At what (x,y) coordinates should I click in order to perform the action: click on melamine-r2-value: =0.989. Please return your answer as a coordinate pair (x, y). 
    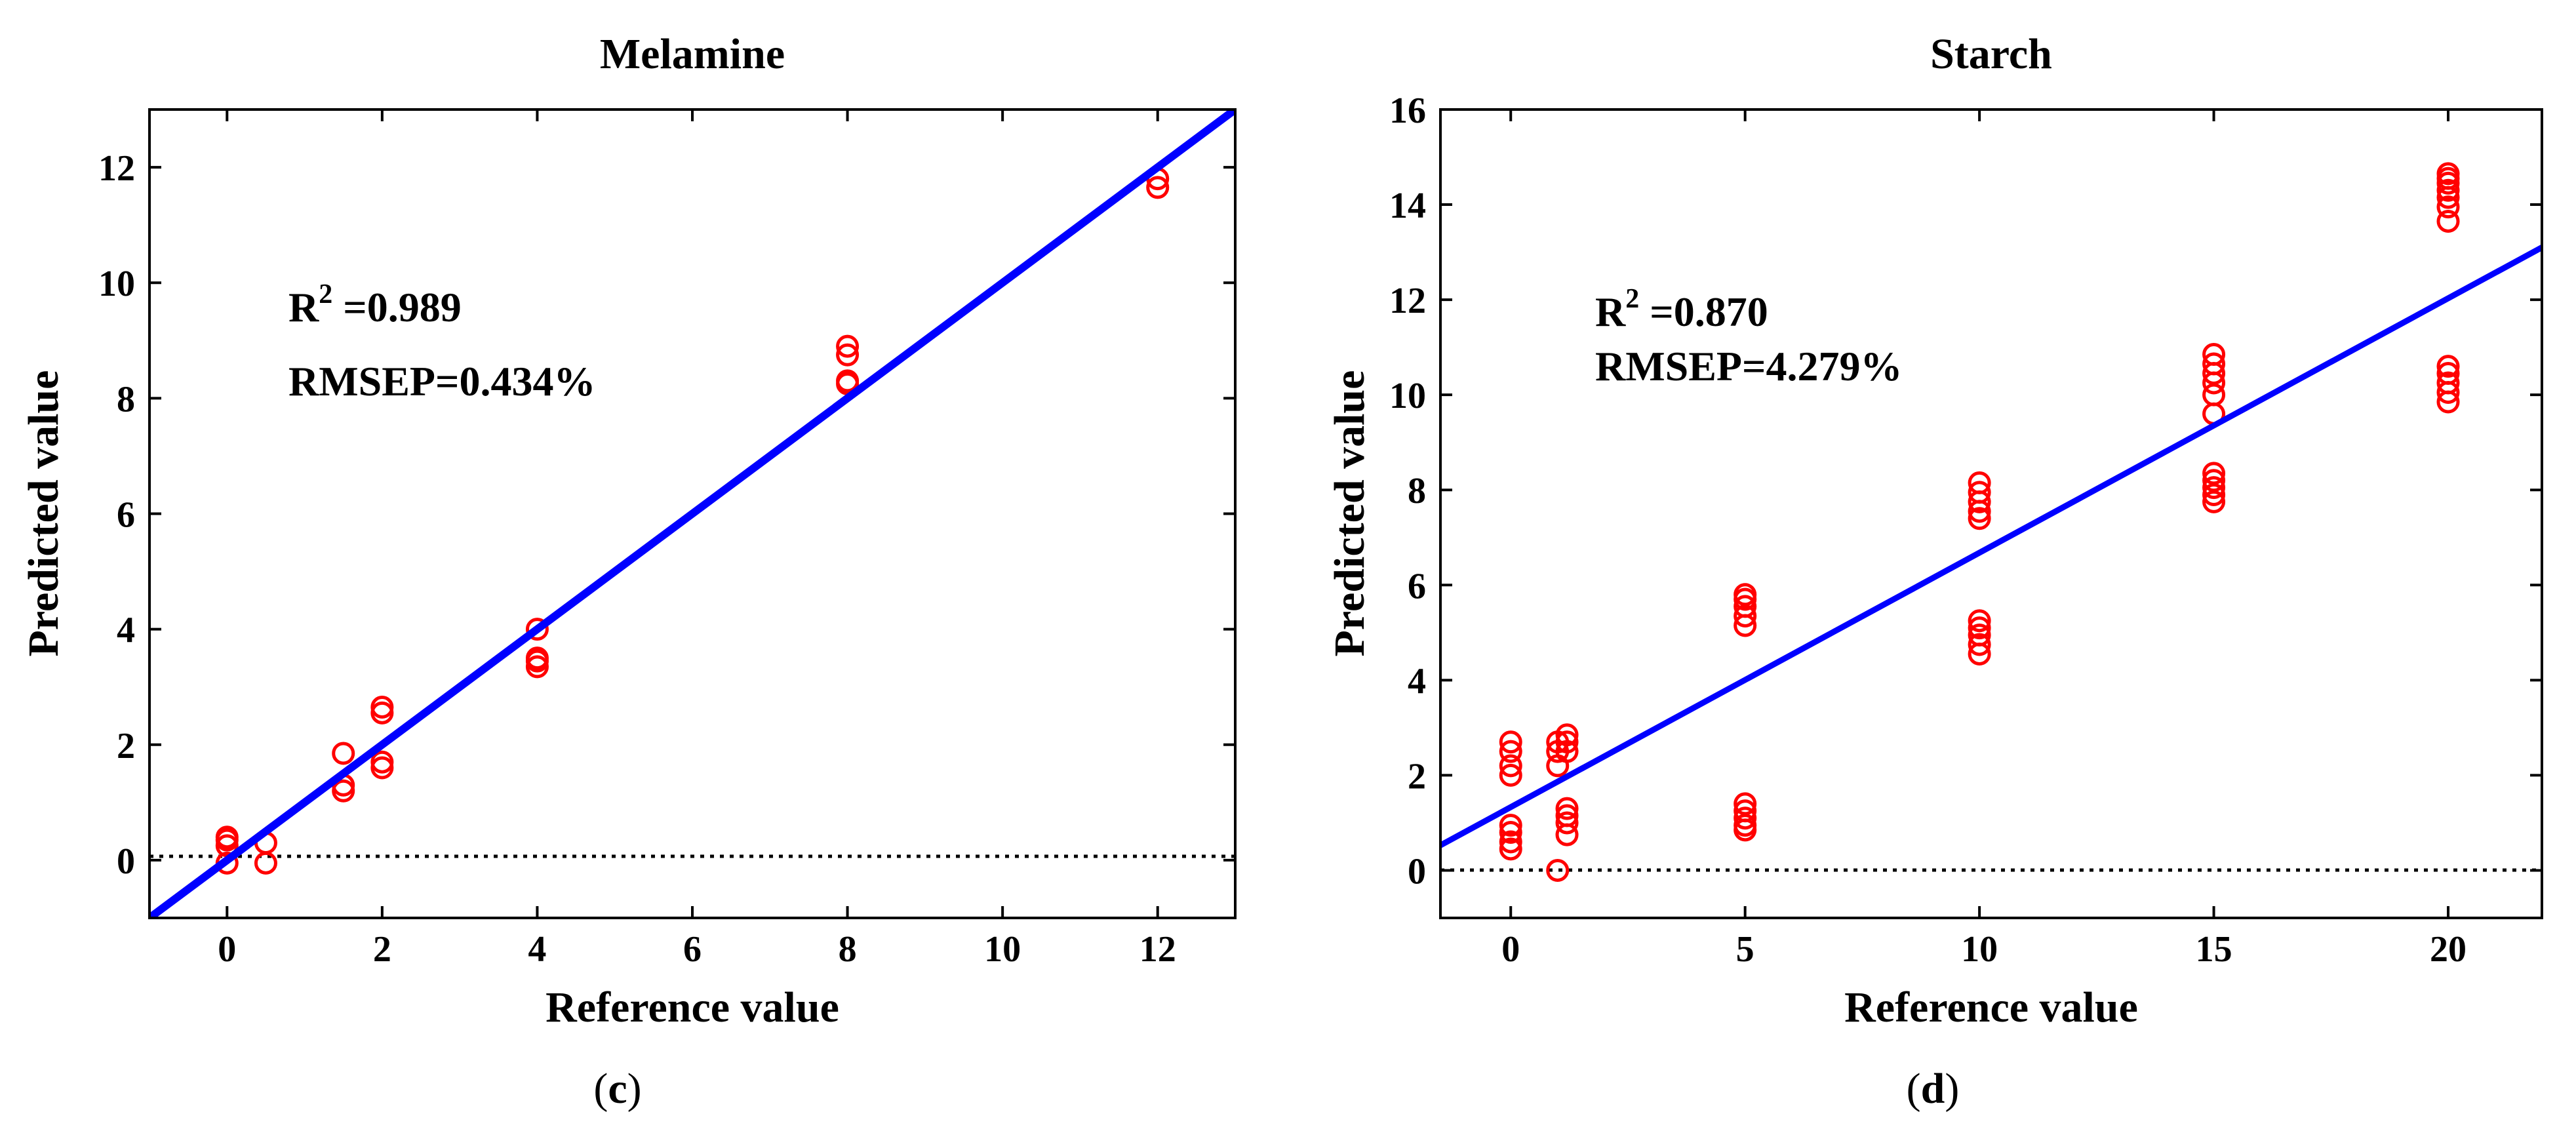
    Looking at the image, I should click on (396, 307).